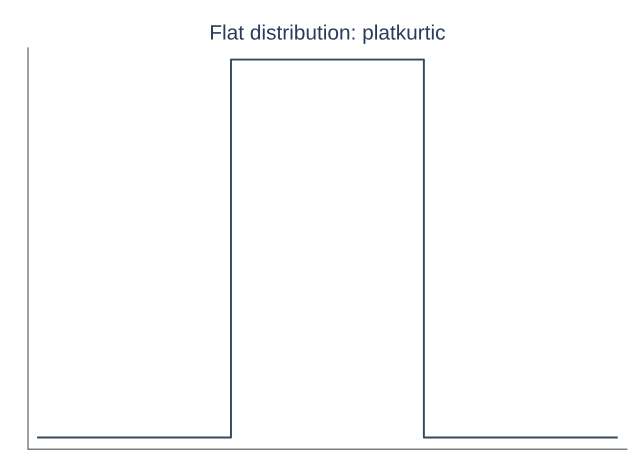 The image size is (637, 465). Describe the element at coordinates (328, 34) in the screenshot. I see `chart-title: Flat distribution: platkurtic` at that location.